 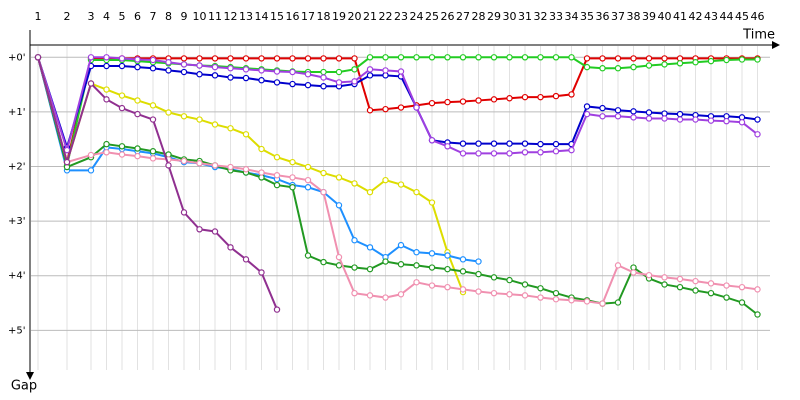 I want to click on x-tick-label: 28, so click(x=479, y=16).